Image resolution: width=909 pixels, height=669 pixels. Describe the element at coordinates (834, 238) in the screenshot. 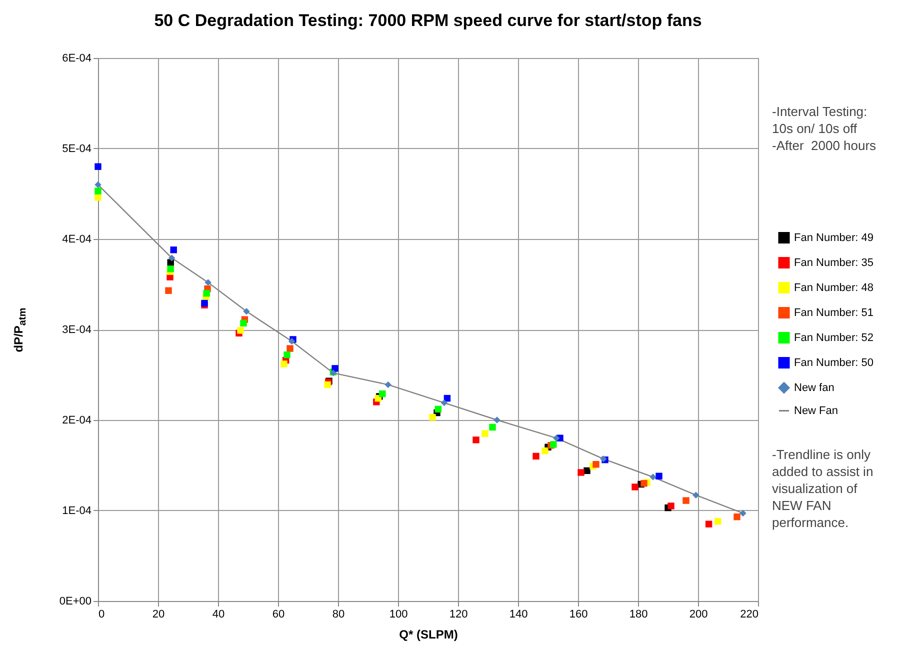

I see `legend-label: Fan Number: 49` at that location.